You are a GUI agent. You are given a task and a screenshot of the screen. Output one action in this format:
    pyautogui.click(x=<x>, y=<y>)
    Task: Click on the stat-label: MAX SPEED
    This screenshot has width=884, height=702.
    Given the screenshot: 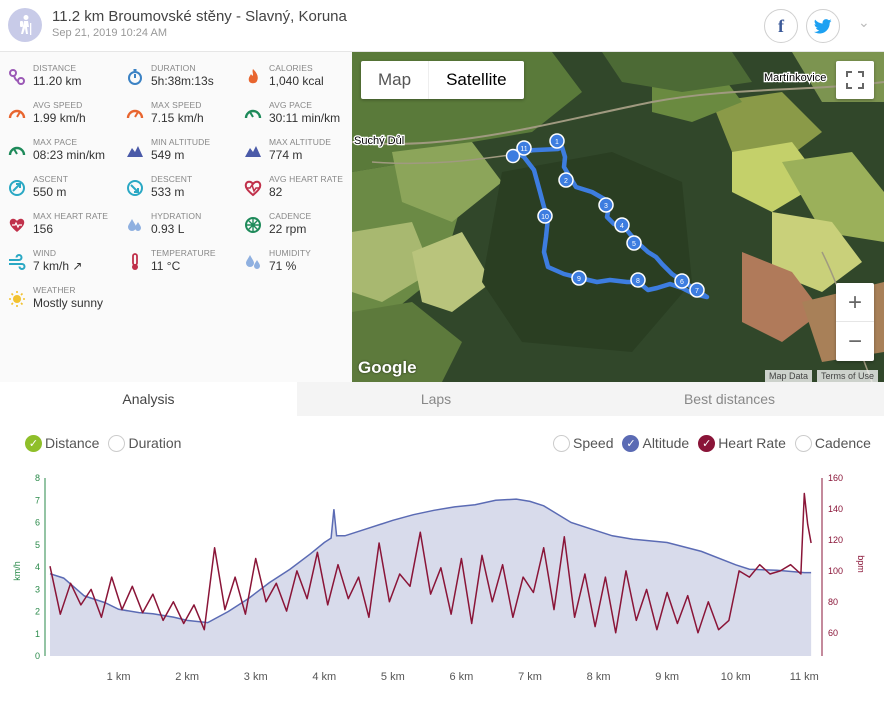 What is the action you would take?
    pyautogui.click(x=176, y=105)
    